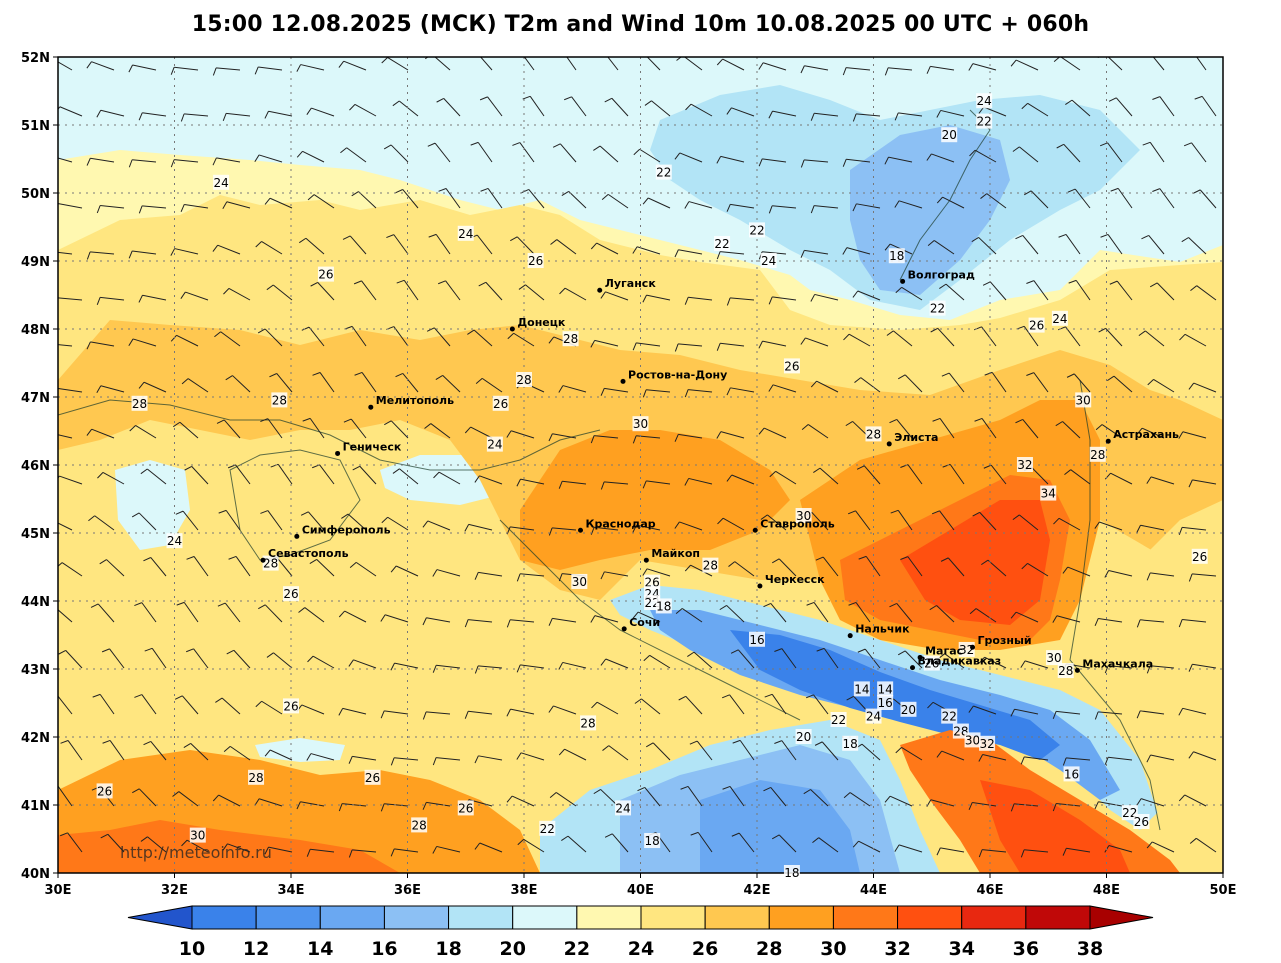 This screenshot has height=963, width=1281. I want to click on city-dot, so click(512, 329).